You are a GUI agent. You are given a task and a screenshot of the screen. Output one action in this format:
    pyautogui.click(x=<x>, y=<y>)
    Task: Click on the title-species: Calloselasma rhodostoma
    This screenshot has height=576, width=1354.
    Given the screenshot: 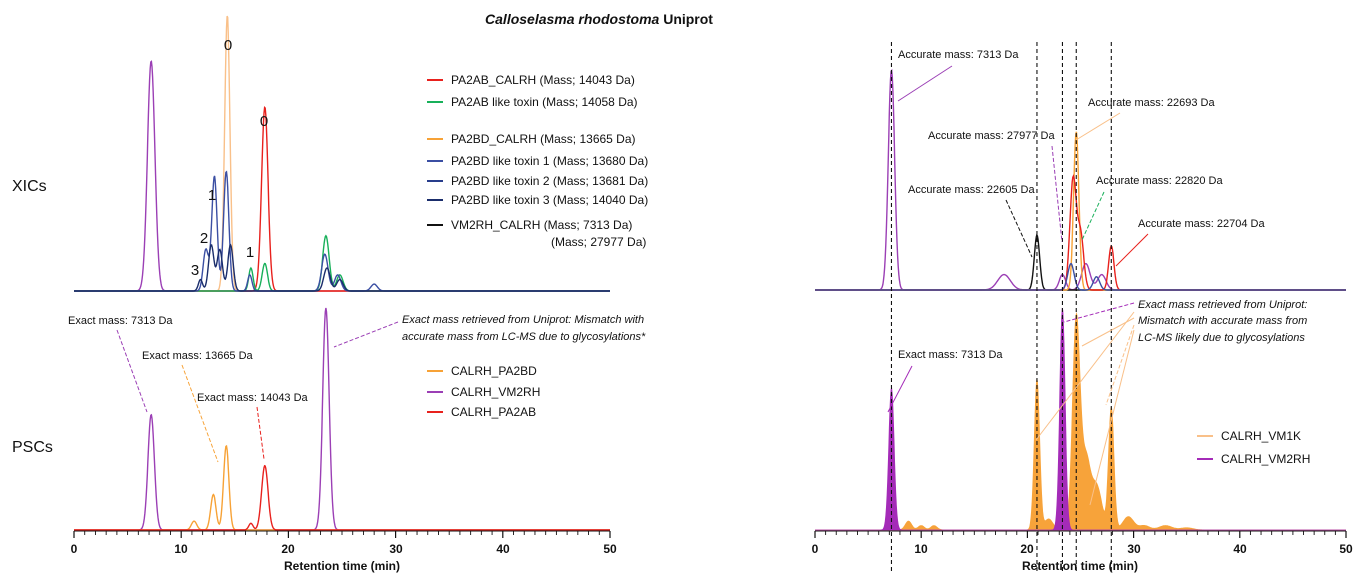 What is the action you would take?
    pyautogui.click(x=572, y=19)
    